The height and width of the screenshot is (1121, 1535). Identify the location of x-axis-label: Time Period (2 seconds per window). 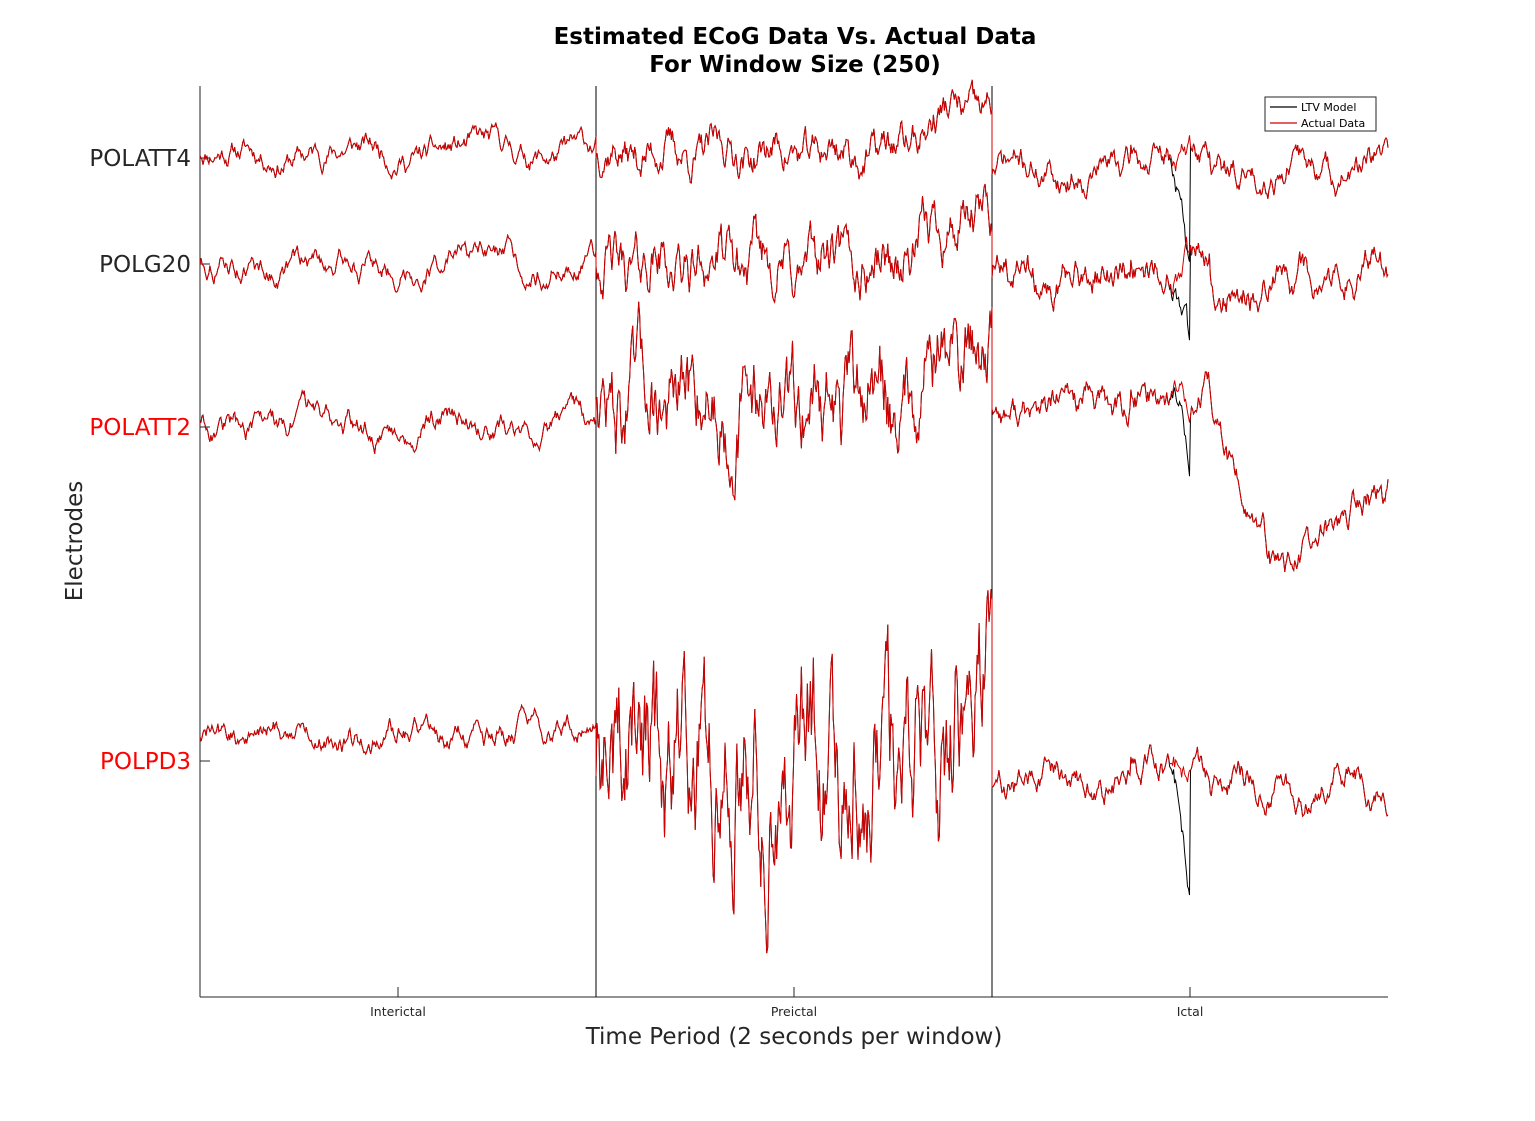
(794, 1037).